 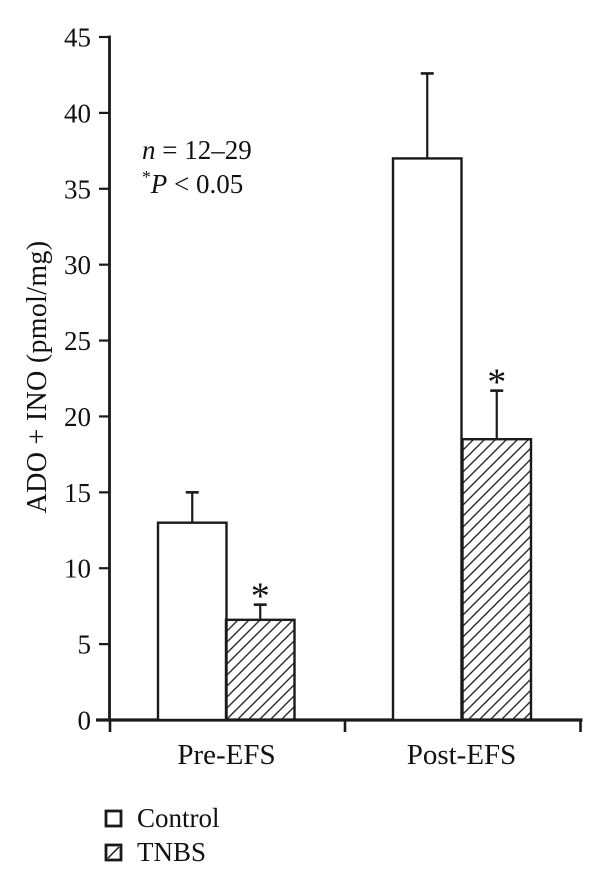 I want to click on legend-item-tnbs: TNBS, so click(x=162, y=852).